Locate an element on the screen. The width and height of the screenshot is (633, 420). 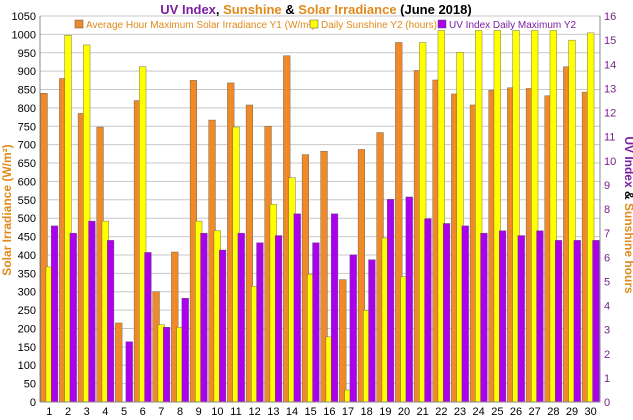
y-left-tick-label: 900 is located at coordinates (27, 72).